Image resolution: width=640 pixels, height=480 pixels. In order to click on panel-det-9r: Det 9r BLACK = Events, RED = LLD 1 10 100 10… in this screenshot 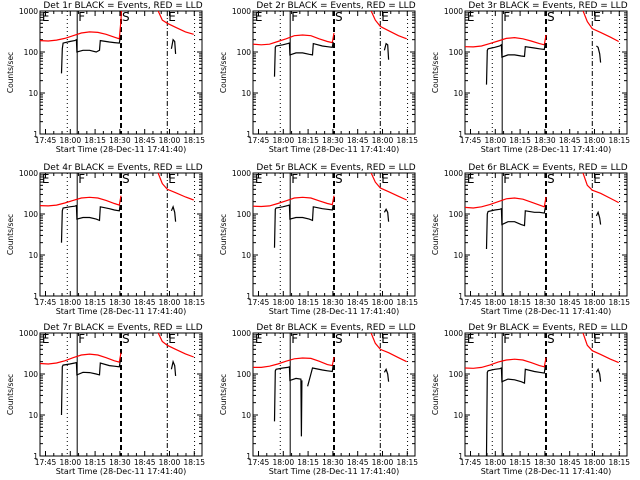, I will do `click(530, 399)`.